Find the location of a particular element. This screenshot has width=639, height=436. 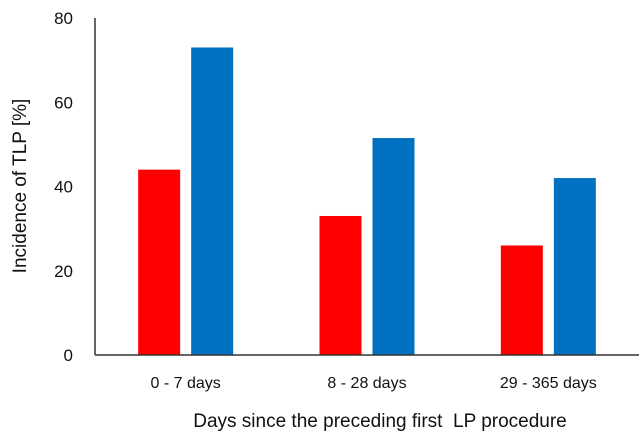

y-axis-ticks: 0 20 40 60 80 is located at coordinates (63, 187).